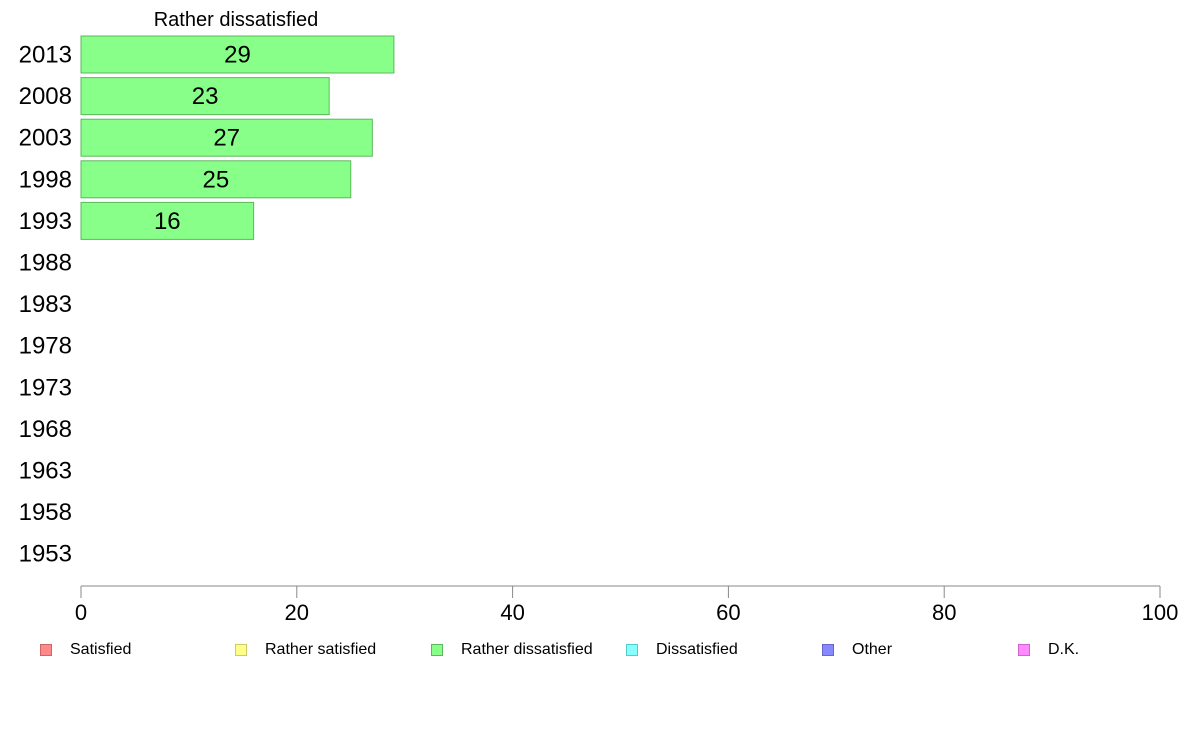  What do you see at coordinates (236, 20) in the screenshot?
I see `chart-title: Rather dissatisfied` at bounding box center [236, 20].